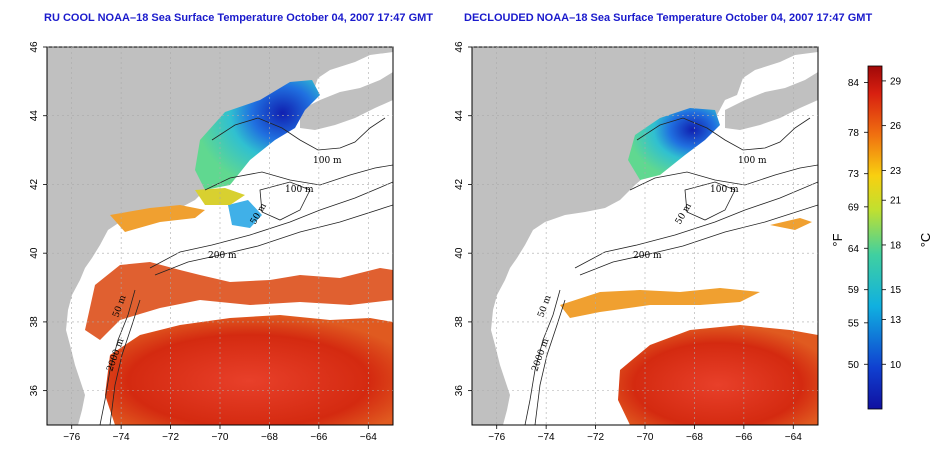 The width and height of the screenshot is (950, 475). What do you see at coordinates (925, 240) in the screenshot?
I see `celsius-unit-label: °C` at bounding box center [925, 240].